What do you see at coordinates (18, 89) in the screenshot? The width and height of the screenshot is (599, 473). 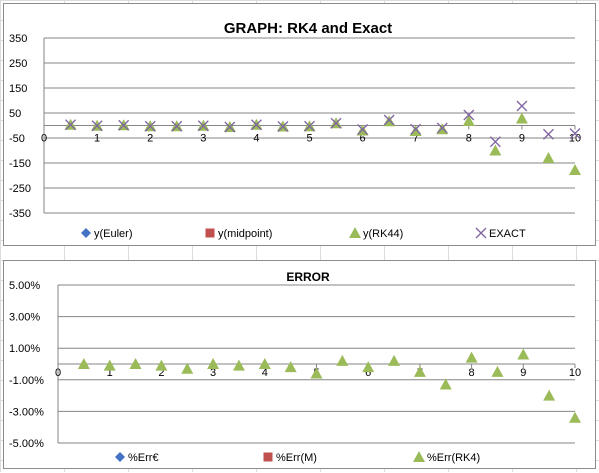 I see `y-tick-label: 150` at bounding box center [18, 89].